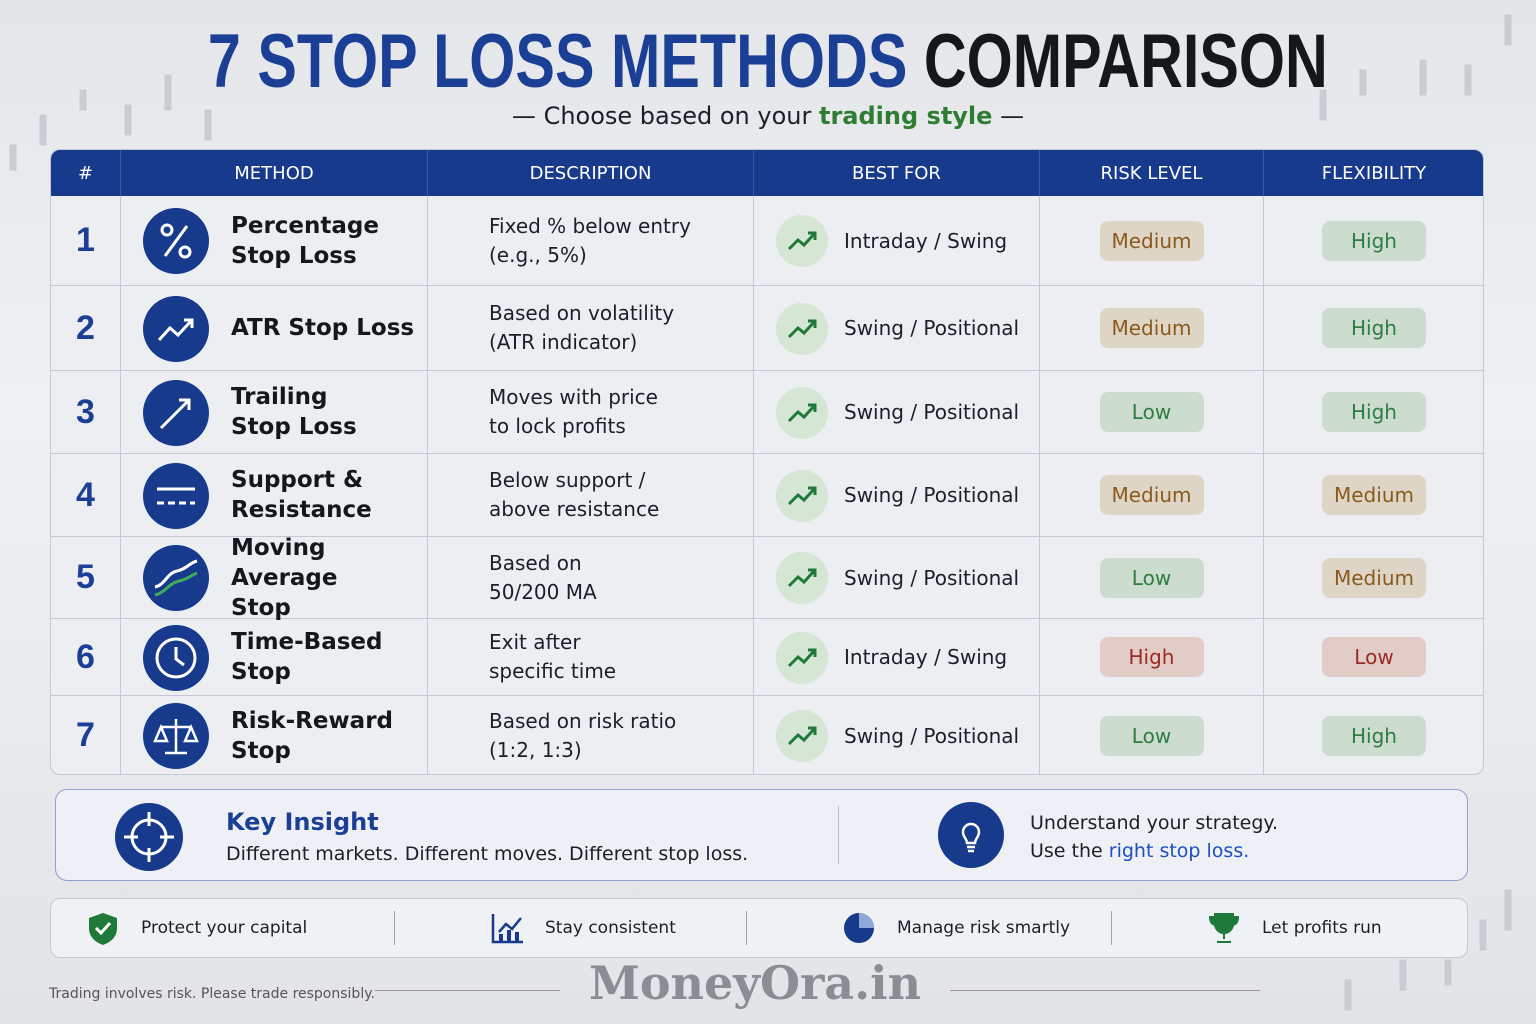  I want to click on description: Based on 50/200 MA, so click(543, 578).